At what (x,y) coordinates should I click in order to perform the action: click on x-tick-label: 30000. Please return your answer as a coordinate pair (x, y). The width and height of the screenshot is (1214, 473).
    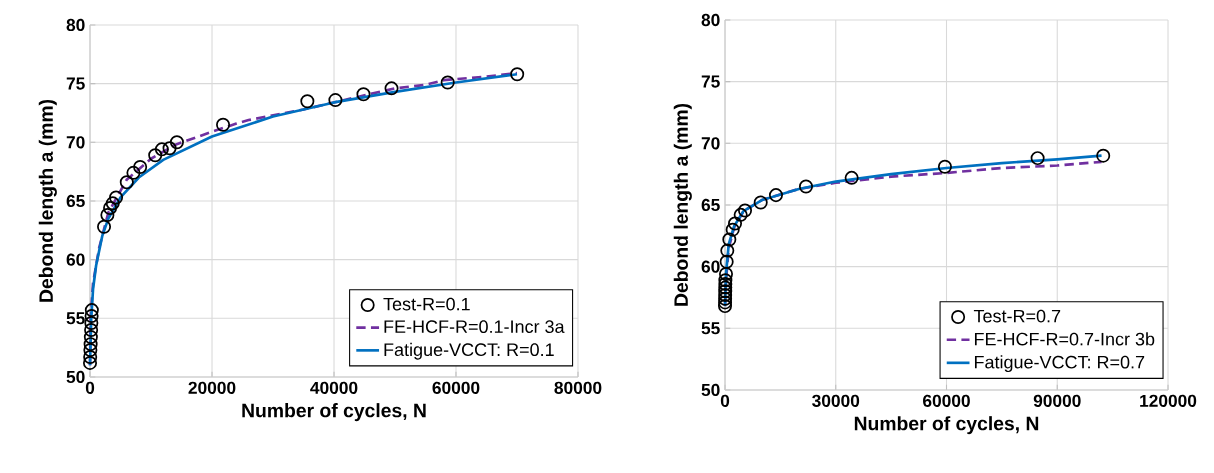
    Looking at the image, I should click on (836, 400).